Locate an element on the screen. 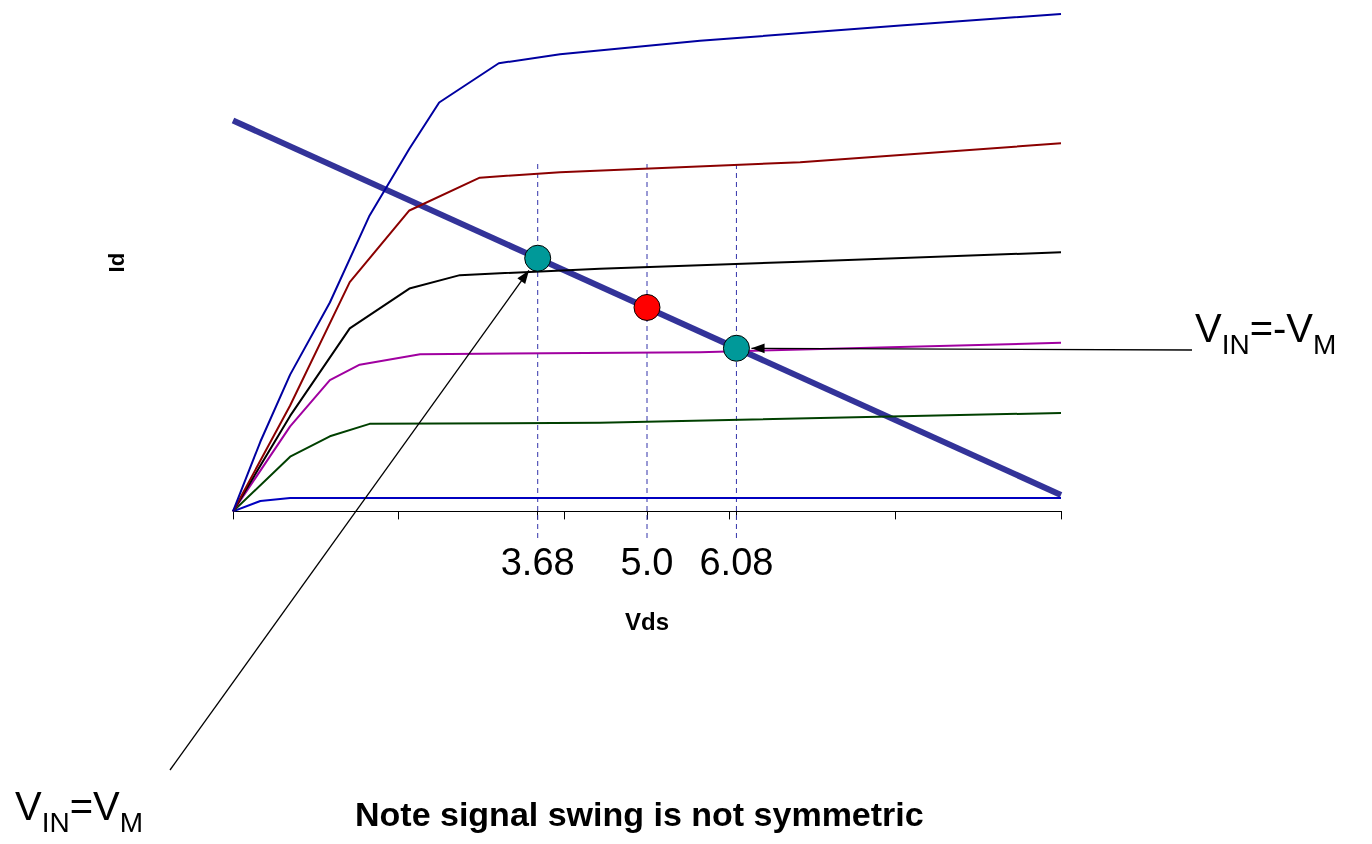 This screenshot has width=1372, height=844. text: Note signal swing is not symmetric is located at coordinates (639, 814).